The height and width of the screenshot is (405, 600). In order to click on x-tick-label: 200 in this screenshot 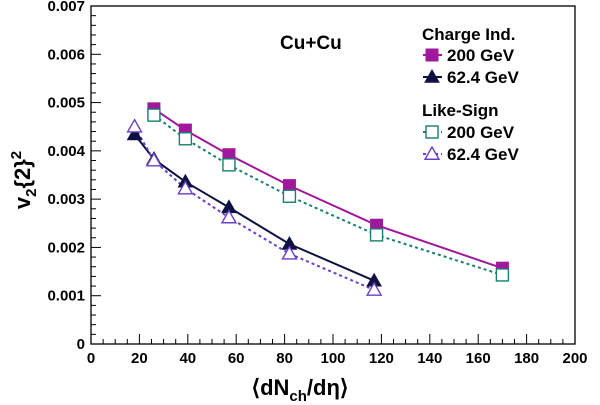, I will do `click(574, 358)`.